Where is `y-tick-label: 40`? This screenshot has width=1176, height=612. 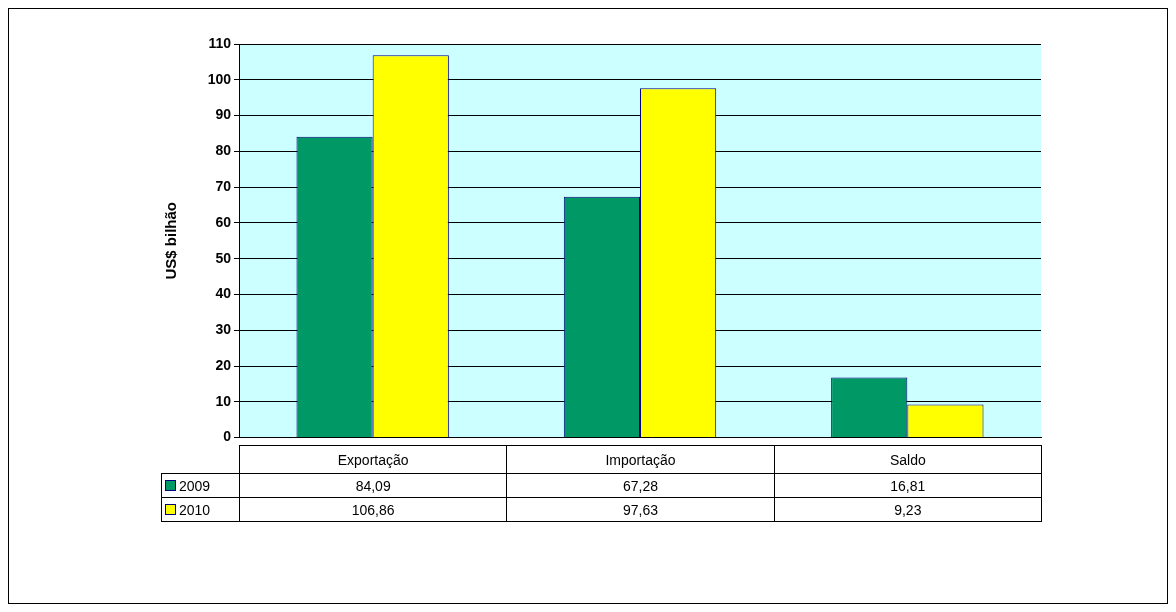
y-tick-label: 40 is located at coordinates (223, 293).